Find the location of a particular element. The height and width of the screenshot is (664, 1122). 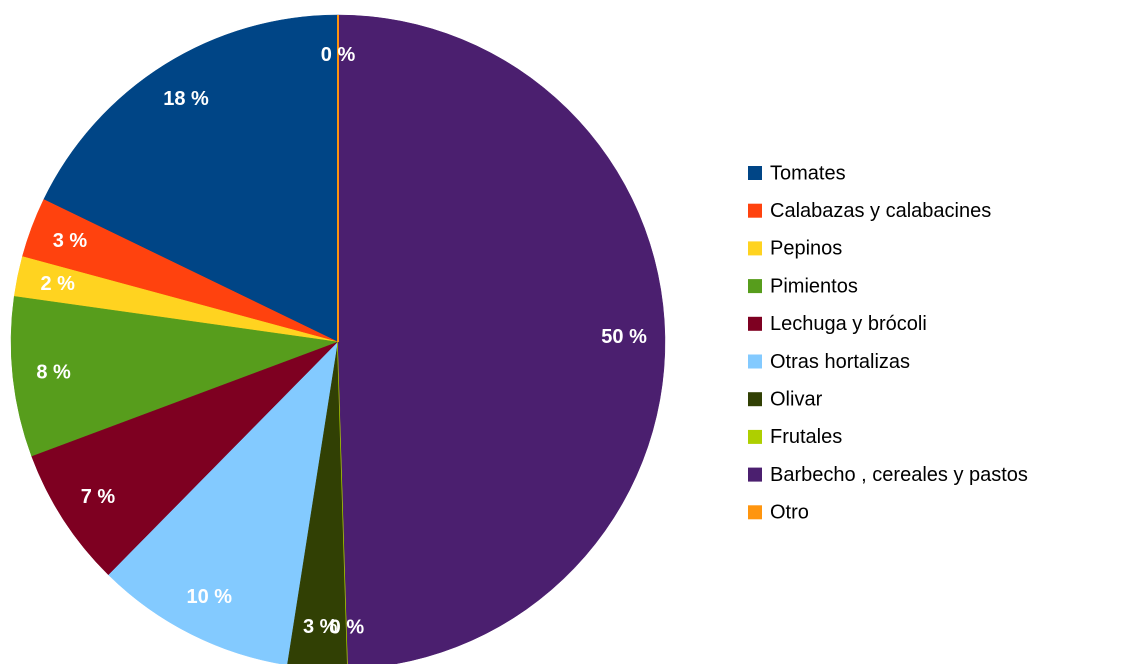

legend-label: Barbecho , cereales y pastos is located at coordinates (899, 475).